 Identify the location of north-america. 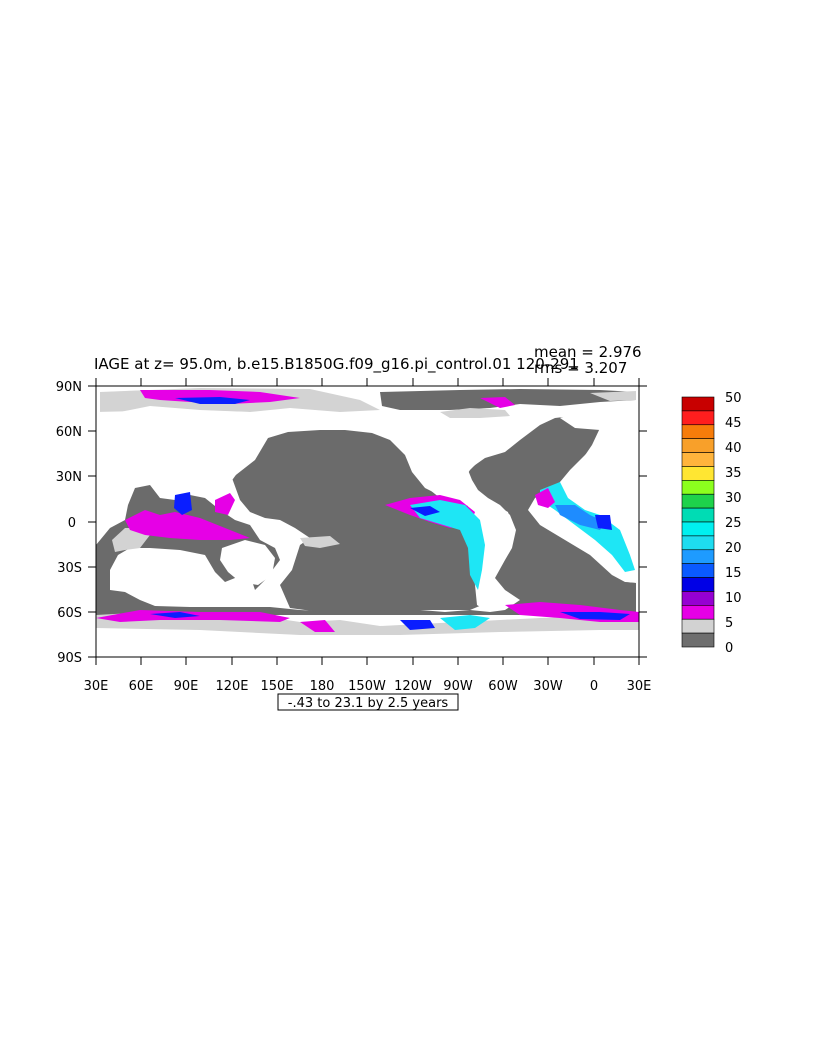
(462, 454).